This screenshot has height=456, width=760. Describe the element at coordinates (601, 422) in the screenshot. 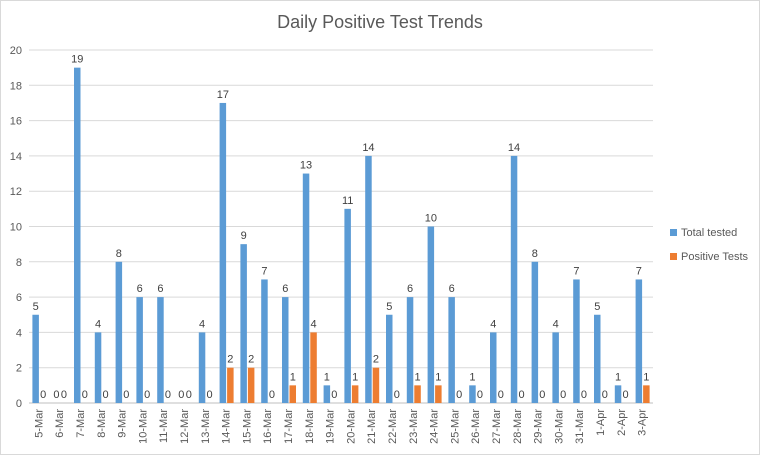

I see `x-tick-label: 1-Apr` at that location.